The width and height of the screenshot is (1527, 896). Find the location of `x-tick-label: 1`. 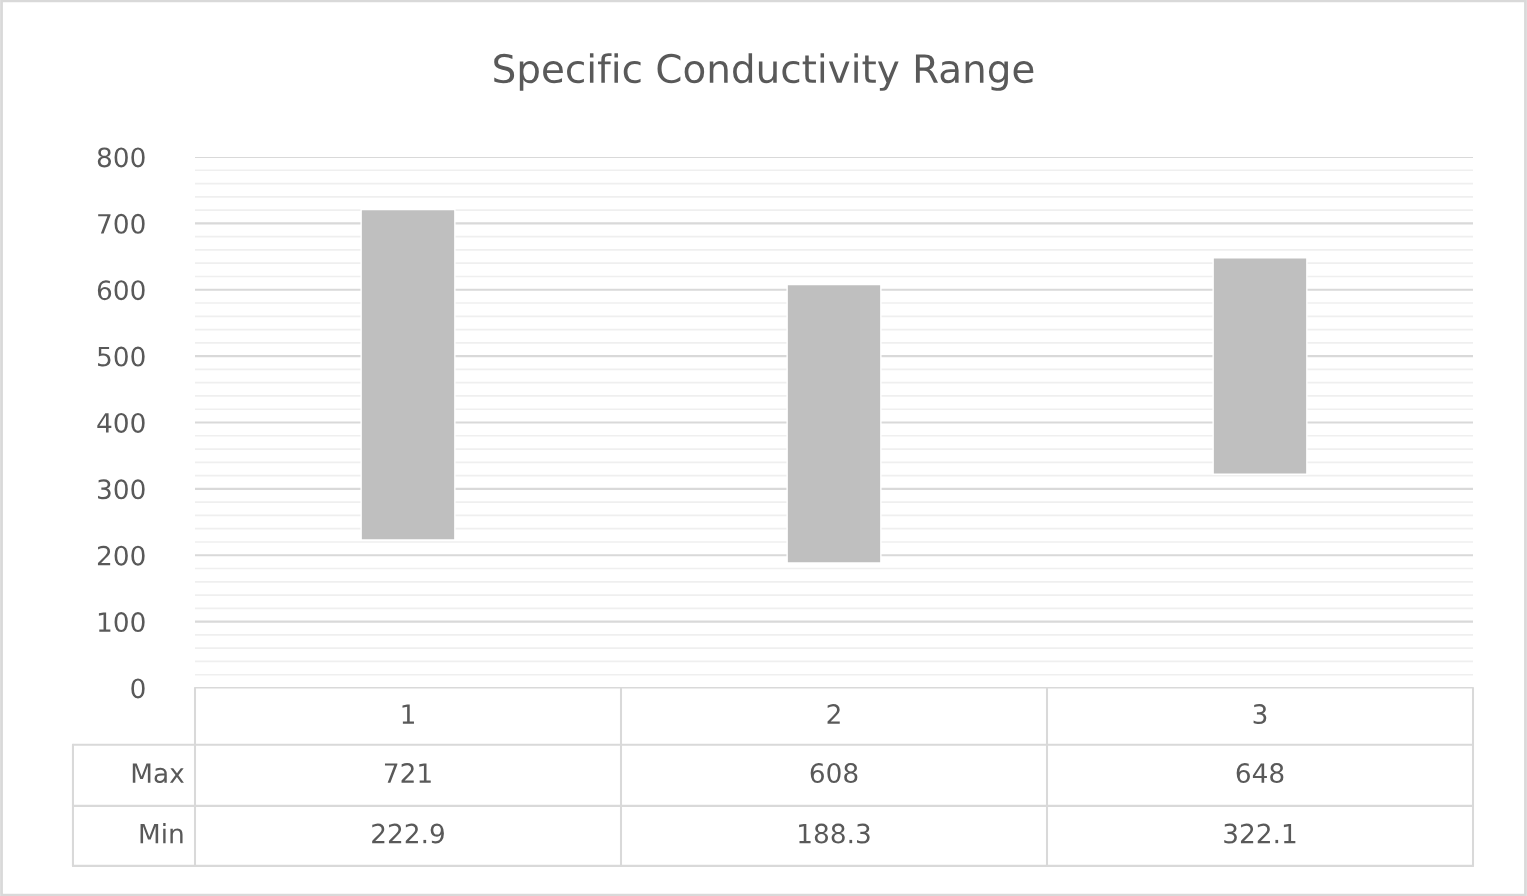

x-tick-label: 1 is located at coordinates (408, 714).